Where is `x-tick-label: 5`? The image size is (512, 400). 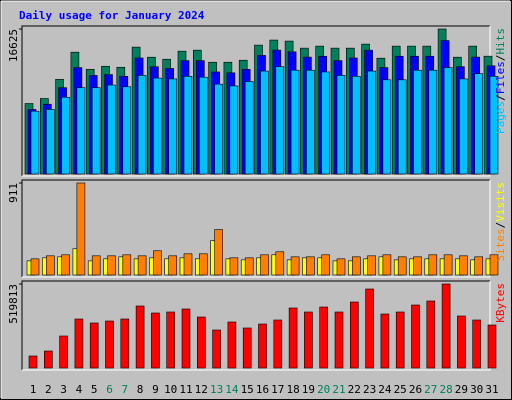
x-tick-label: 5 is located at coordinates (94, 389).